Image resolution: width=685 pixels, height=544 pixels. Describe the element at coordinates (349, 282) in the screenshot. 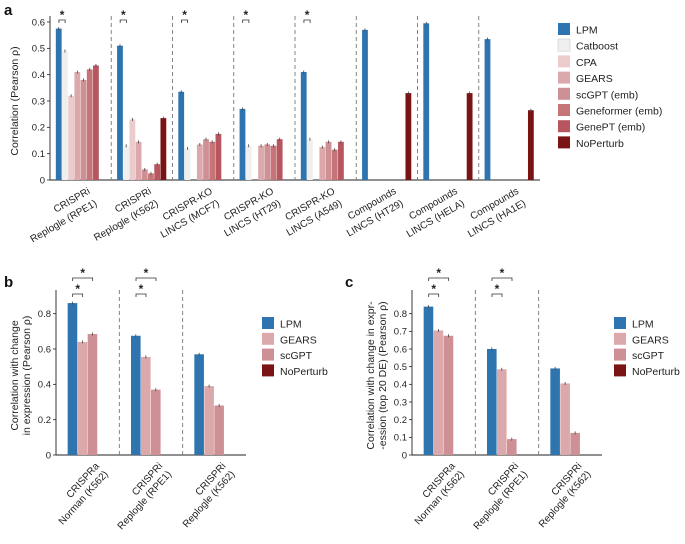

I see `panel-label-c: c` at that location.